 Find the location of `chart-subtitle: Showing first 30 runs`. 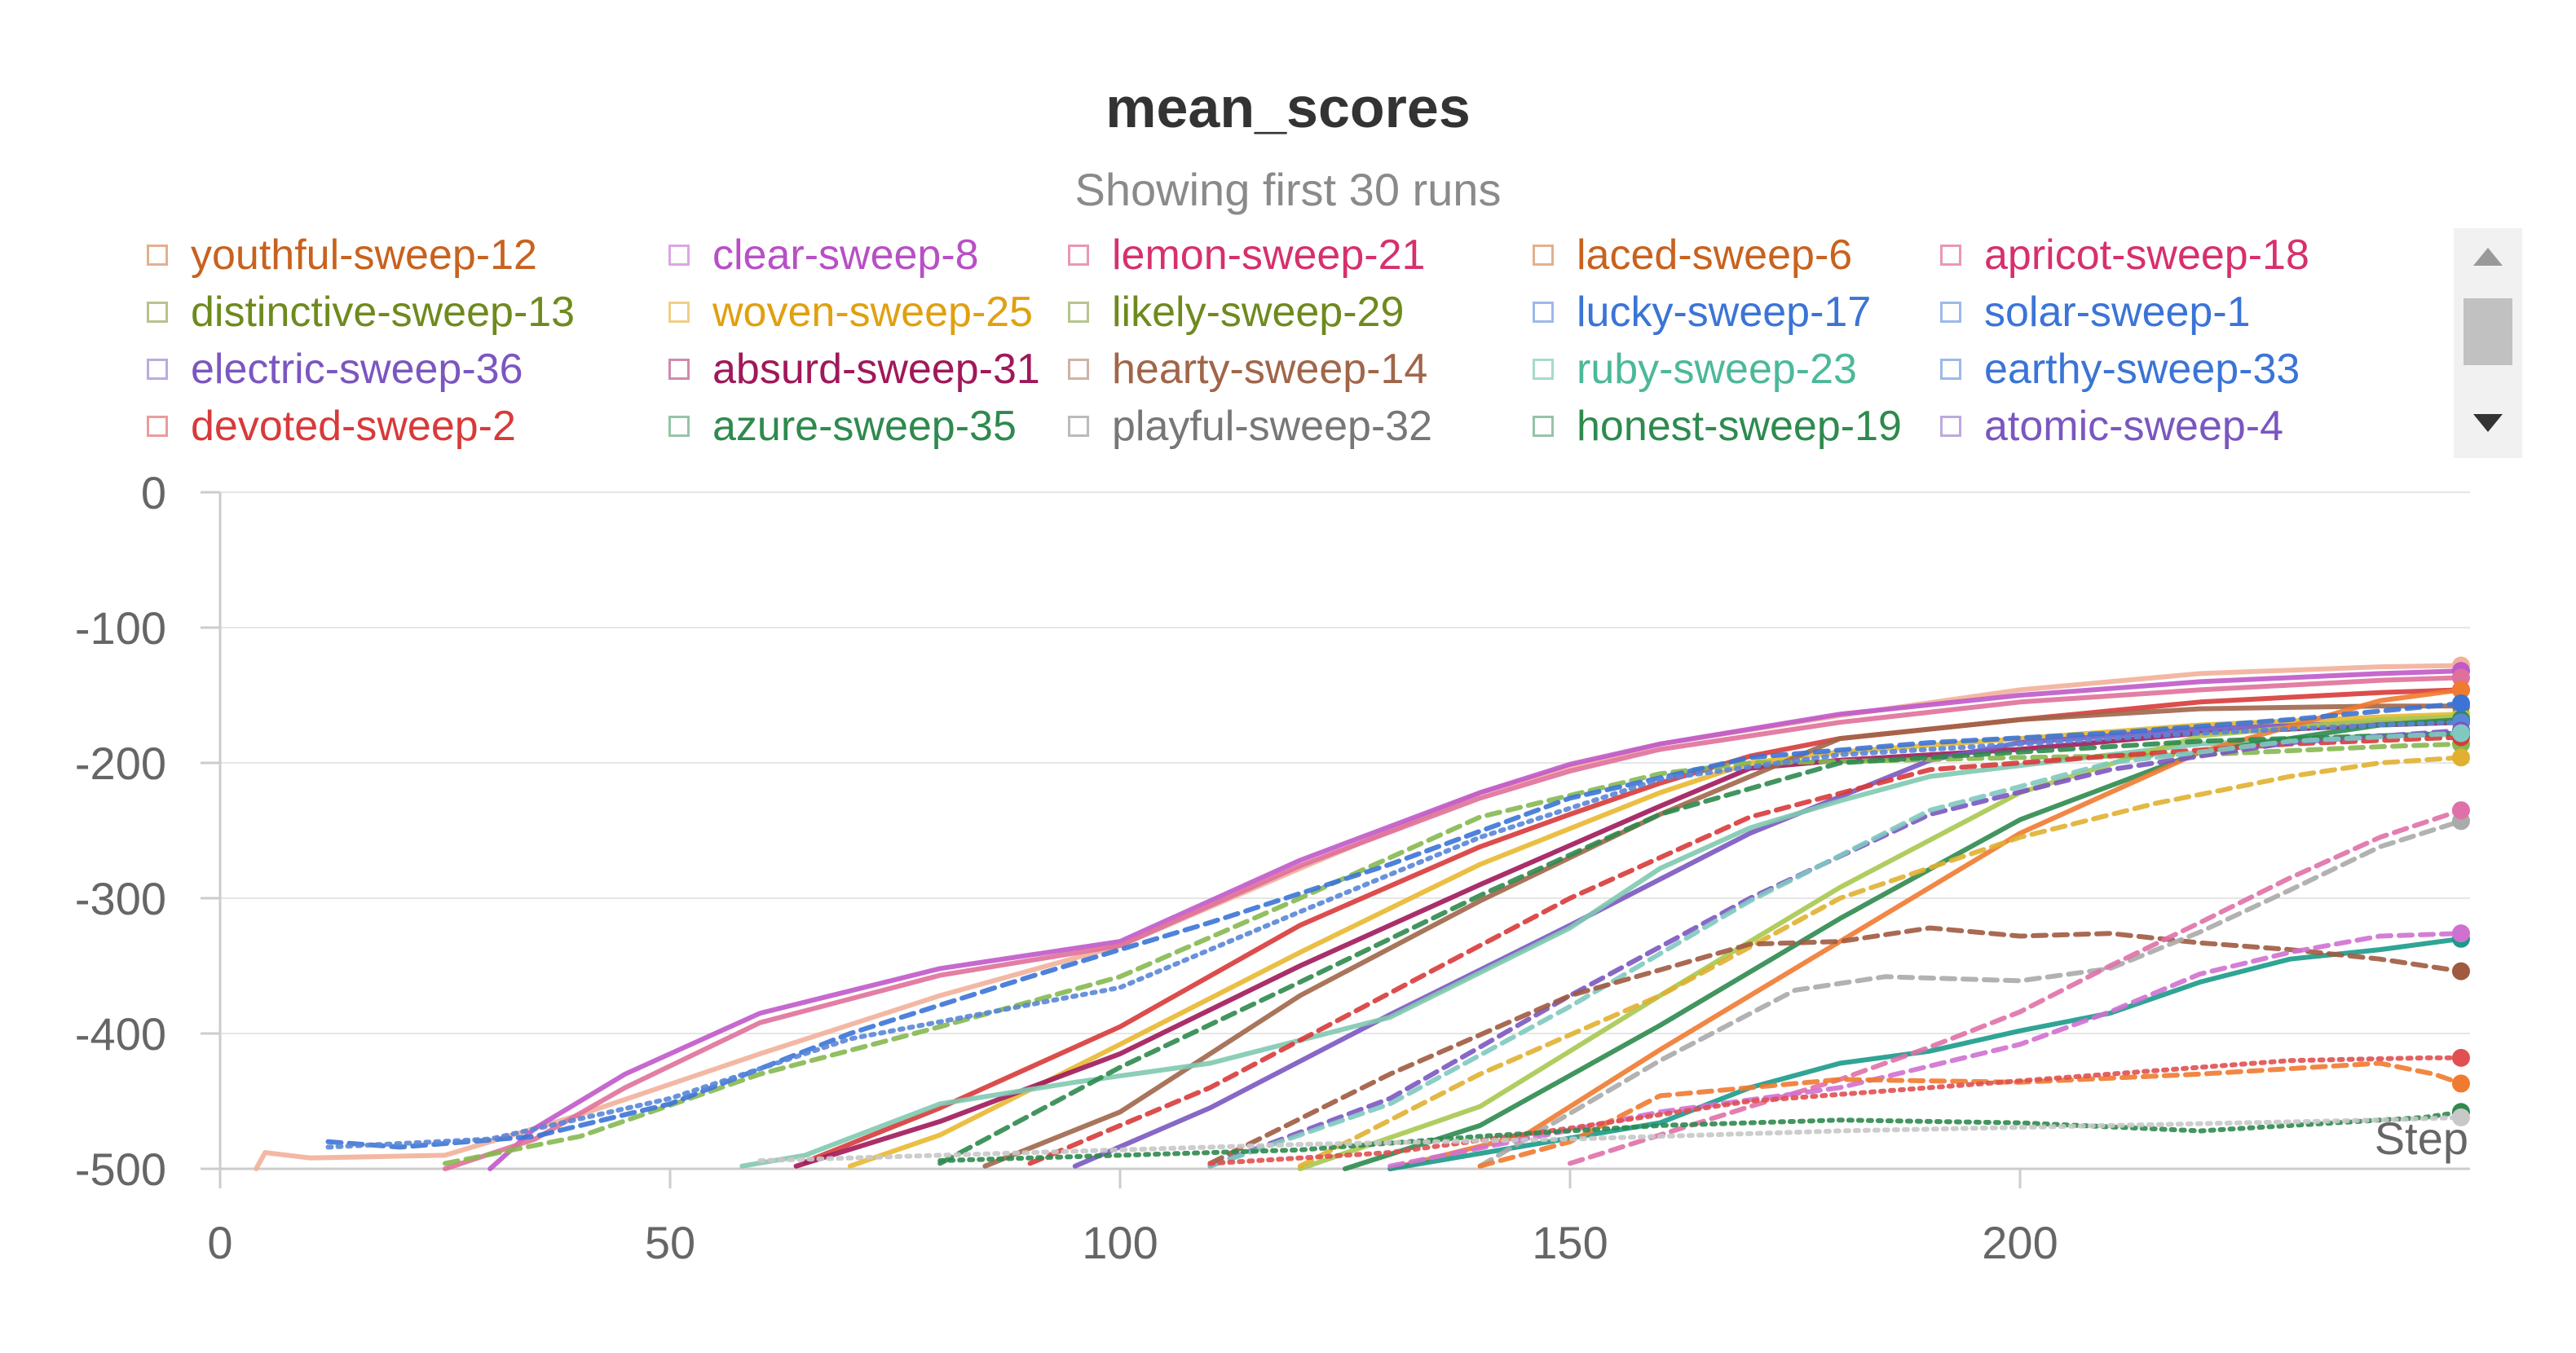

chart-subtitle: Showing first 30 runs is located at coordinates (1288, 189).